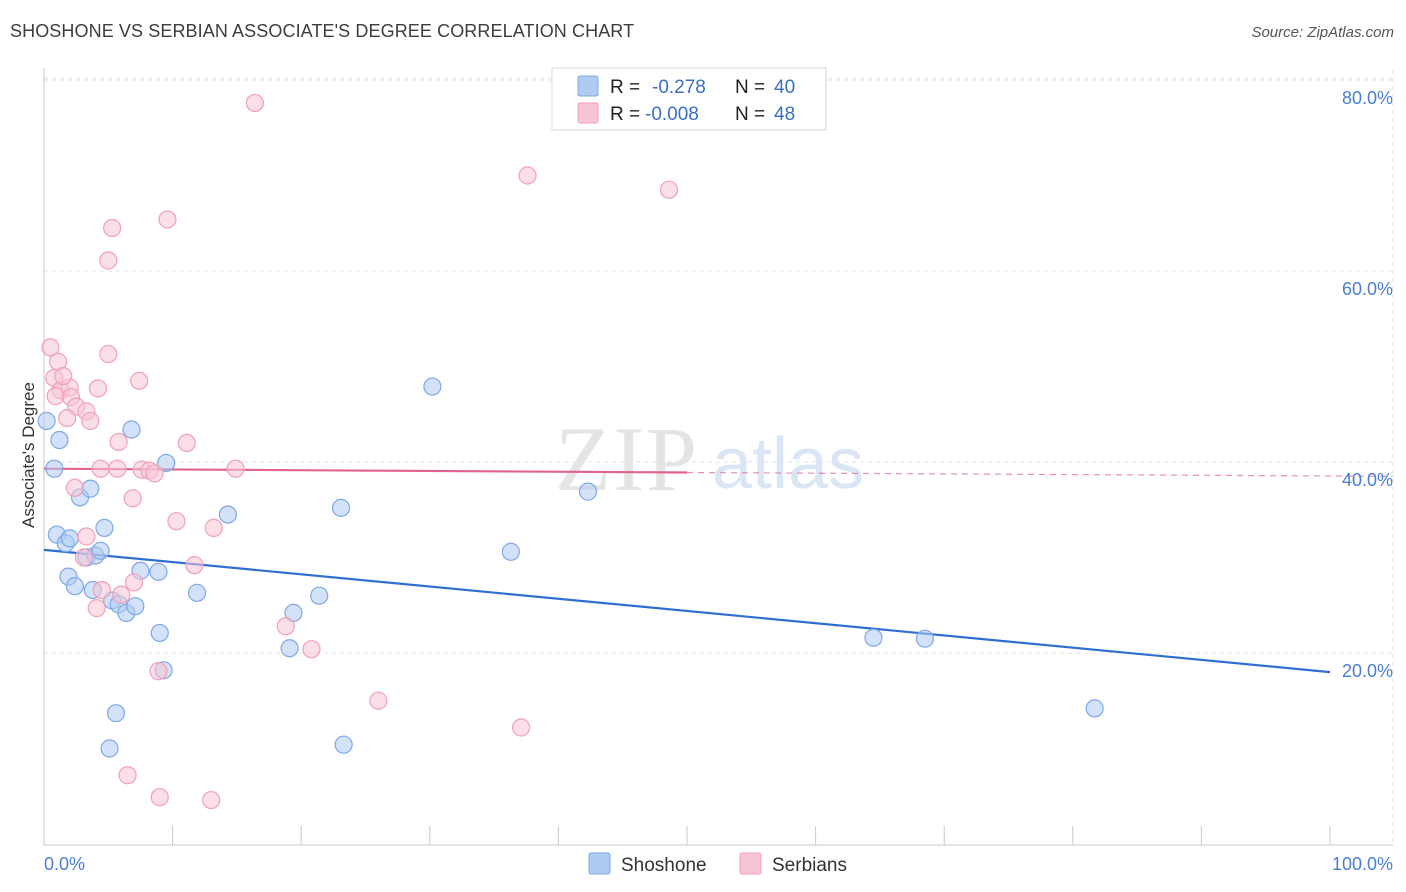 The image size is (1406, 892). I want to click on legend-r-value-shoshone: -0.278, so click(679, 87).